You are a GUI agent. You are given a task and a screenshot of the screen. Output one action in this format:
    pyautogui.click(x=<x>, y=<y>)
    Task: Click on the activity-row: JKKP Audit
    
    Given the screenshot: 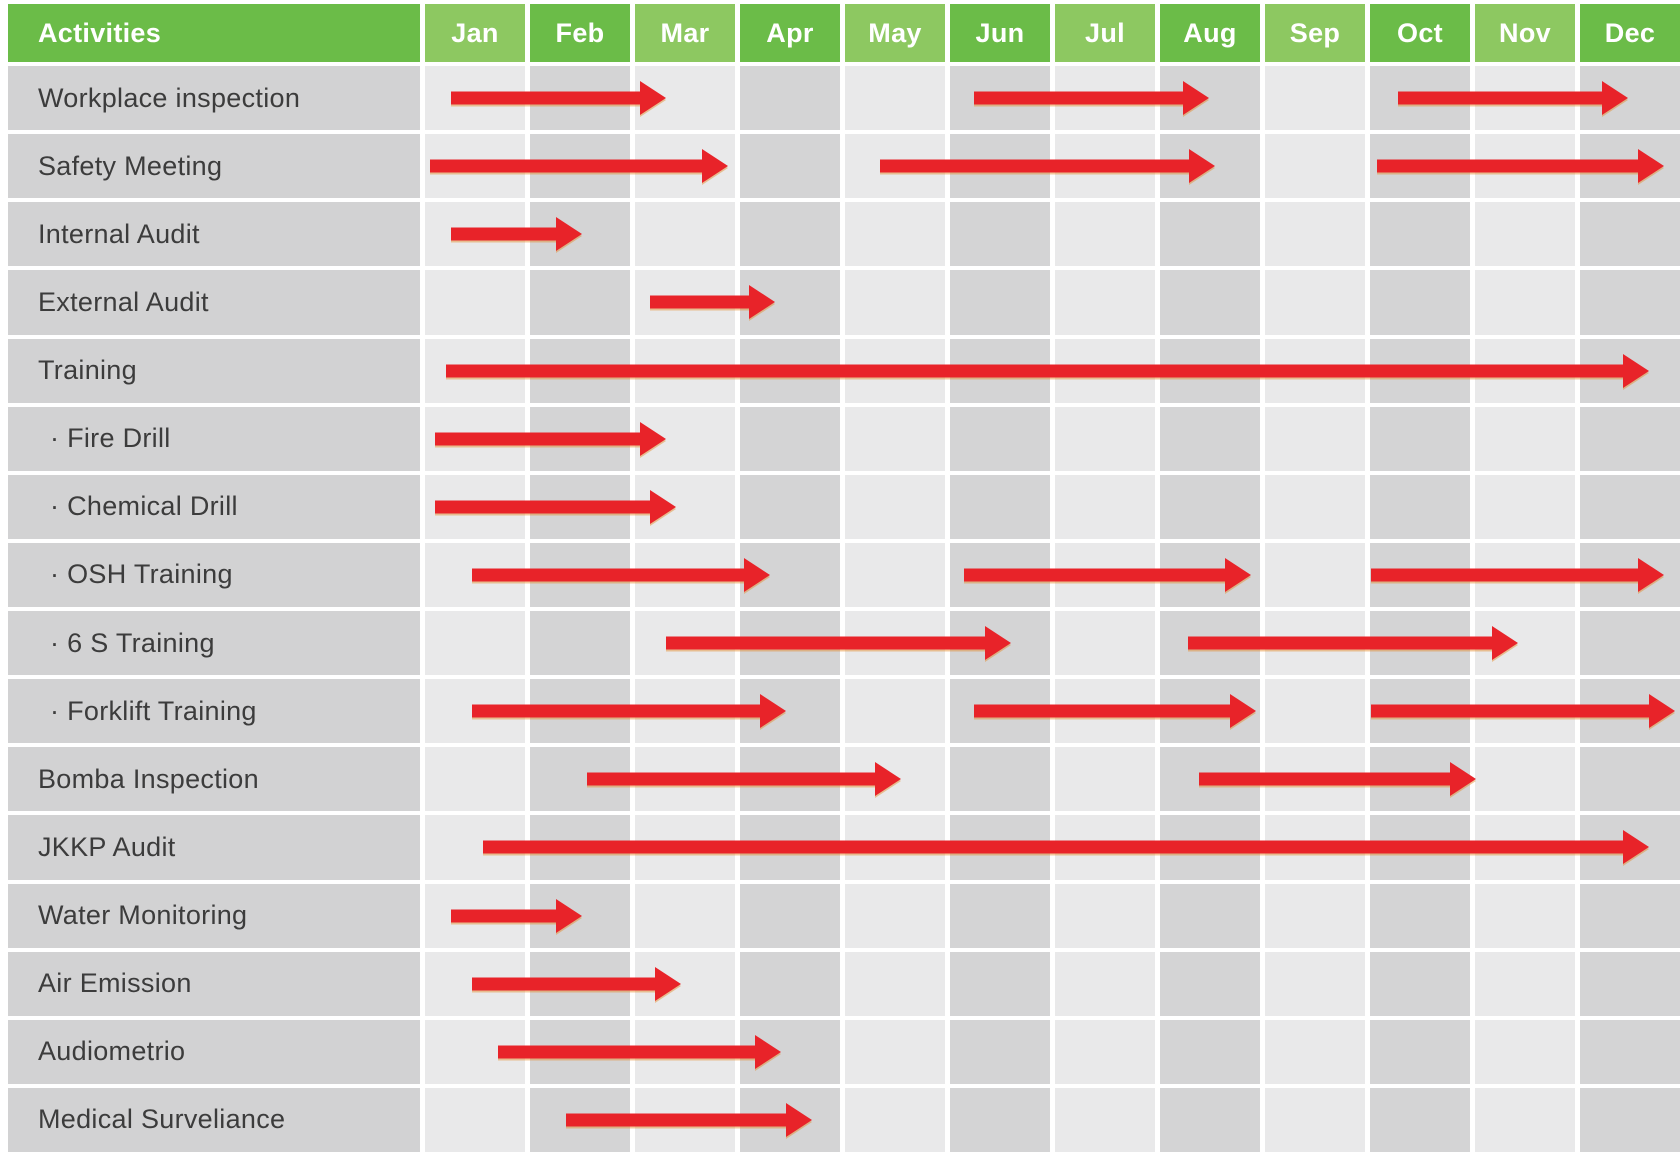 What is the action you would take?
    pyautogui.click(x=844, y=847)
    